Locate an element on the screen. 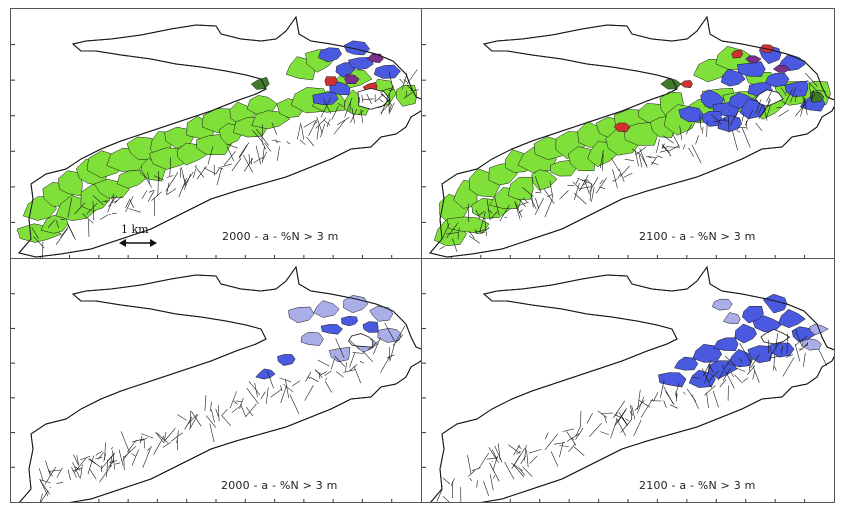 This screenshot has height=506, width=843. scale-bar-label: 1 km is located at coordinates (135, 229).